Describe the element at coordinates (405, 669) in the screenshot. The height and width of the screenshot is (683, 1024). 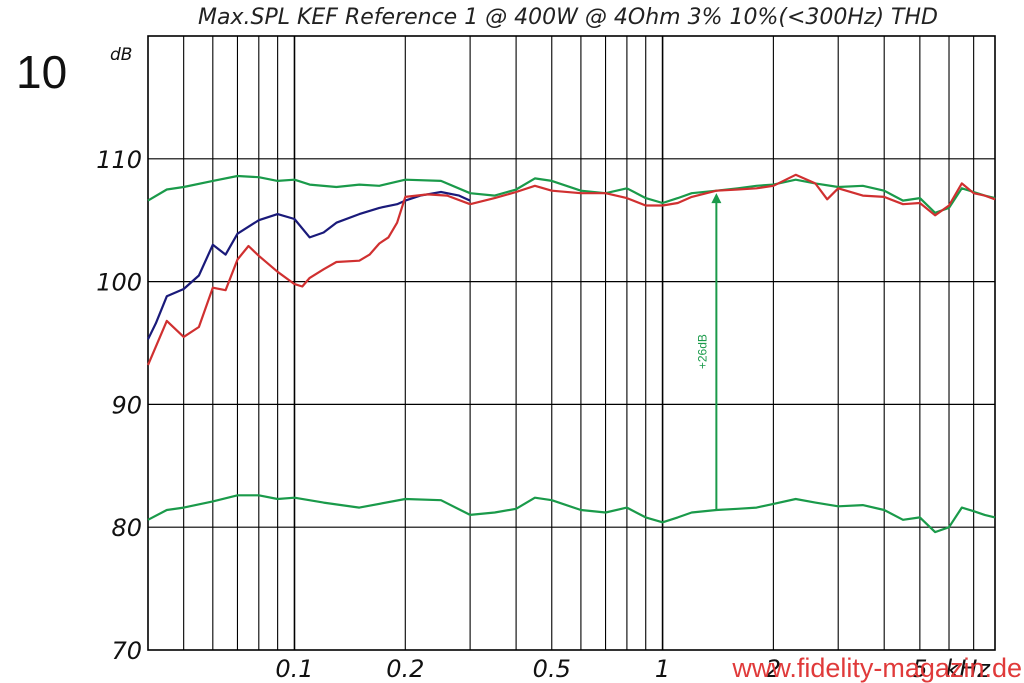
I see `x-tick-label: 0.2` at that location.